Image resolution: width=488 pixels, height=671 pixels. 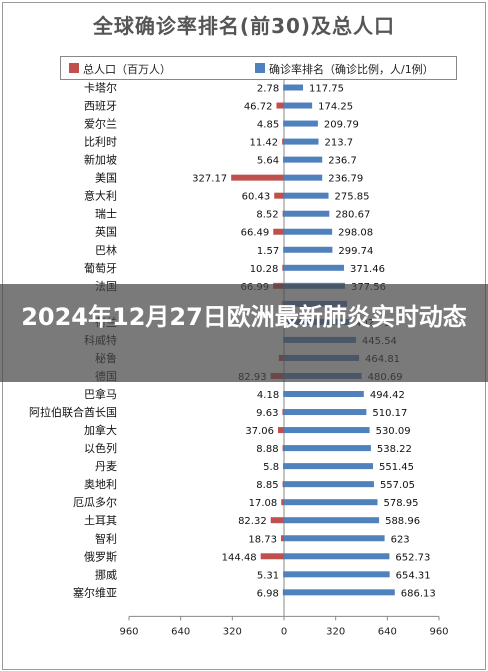 What do you see at coordinates (326, 89) in the screenshot?
I see `ratio-label: 117.75` at bounding box center [326, 89].